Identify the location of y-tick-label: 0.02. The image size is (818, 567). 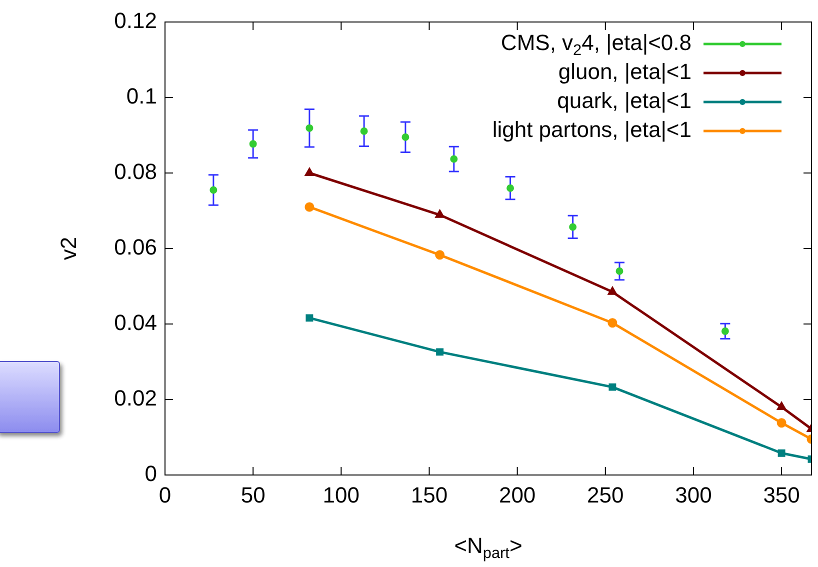
(135, 398).